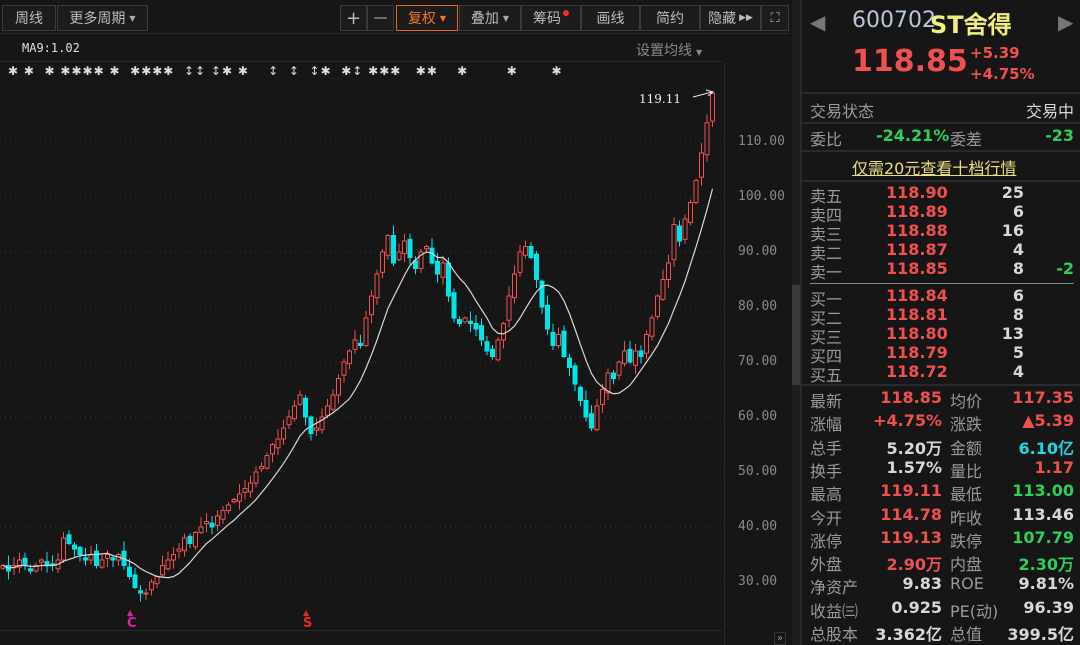  What do you see at coordinates (132, 620) in the screenshot?
I see `event-marker-c: ▲ C` at bounding box center [132, 620].